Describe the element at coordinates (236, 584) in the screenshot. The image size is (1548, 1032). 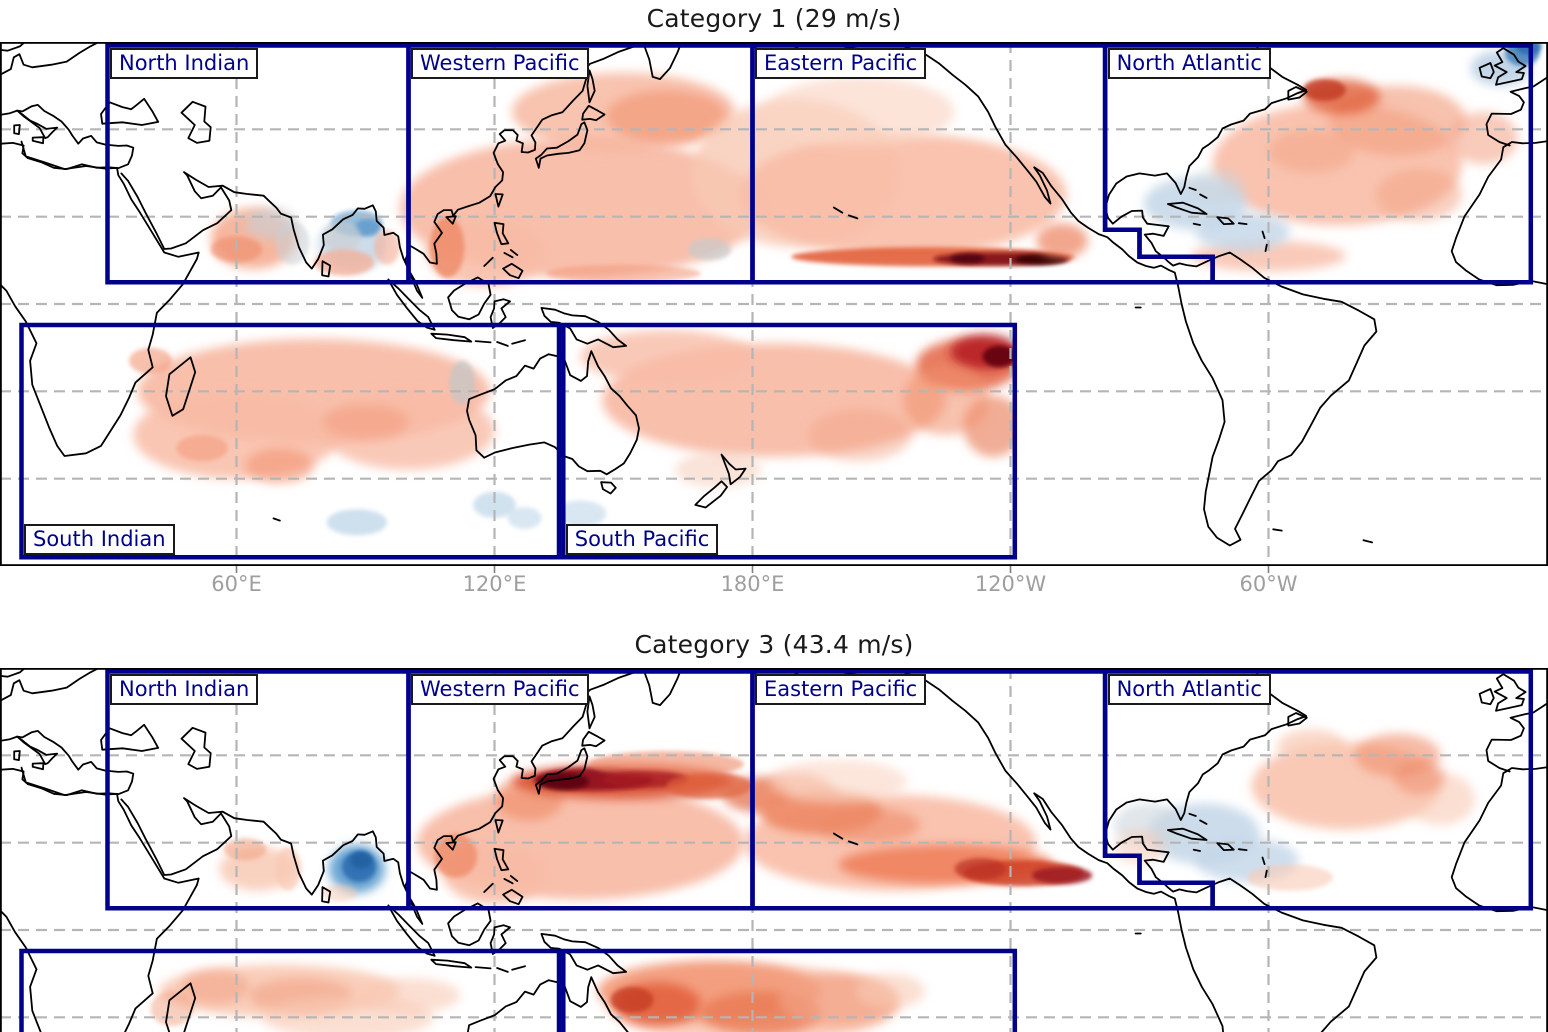
I see `x-tick-label-60E: 60°E` at that location.